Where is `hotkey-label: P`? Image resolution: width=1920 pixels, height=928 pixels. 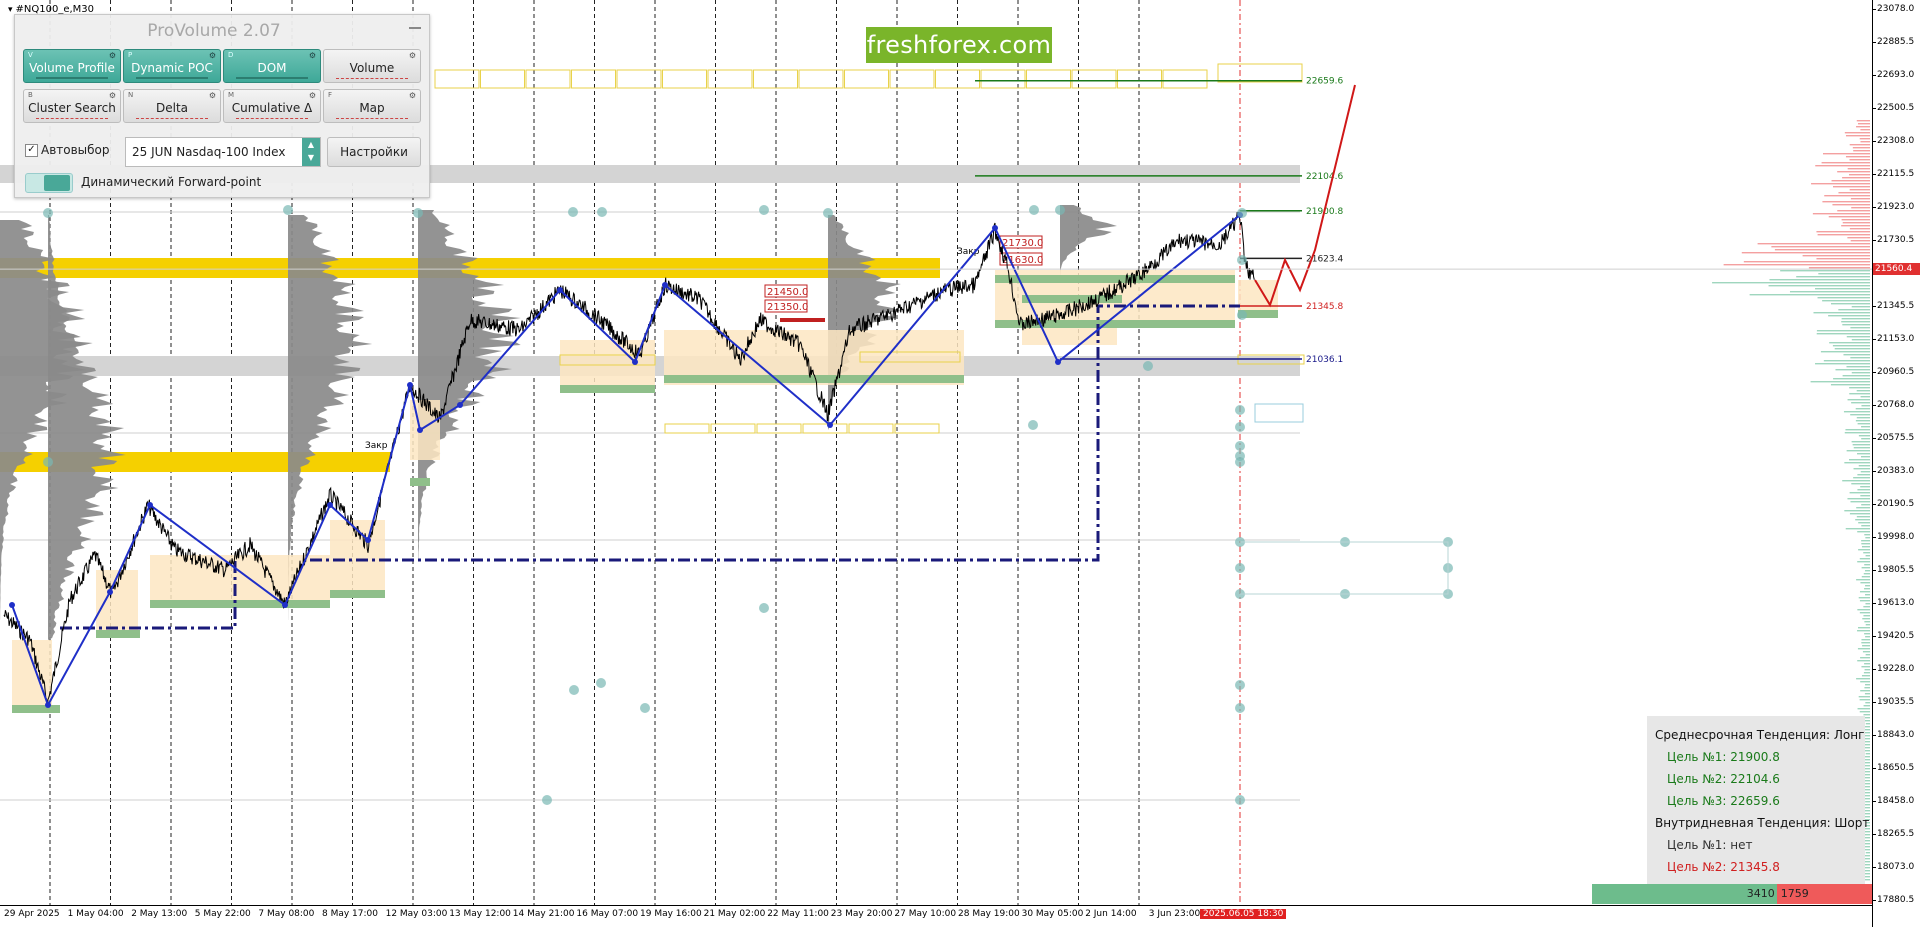
hotkey-label: P is located at coordinates (130, 55).